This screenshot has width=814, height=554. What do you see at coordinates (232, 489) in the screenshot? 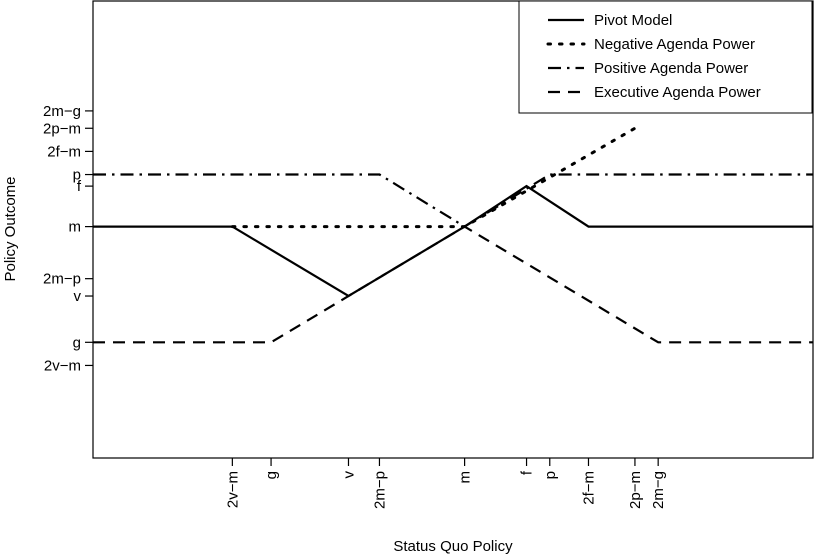
I see `x-tick-label: 2v−m` at bounding box center [232, 489].